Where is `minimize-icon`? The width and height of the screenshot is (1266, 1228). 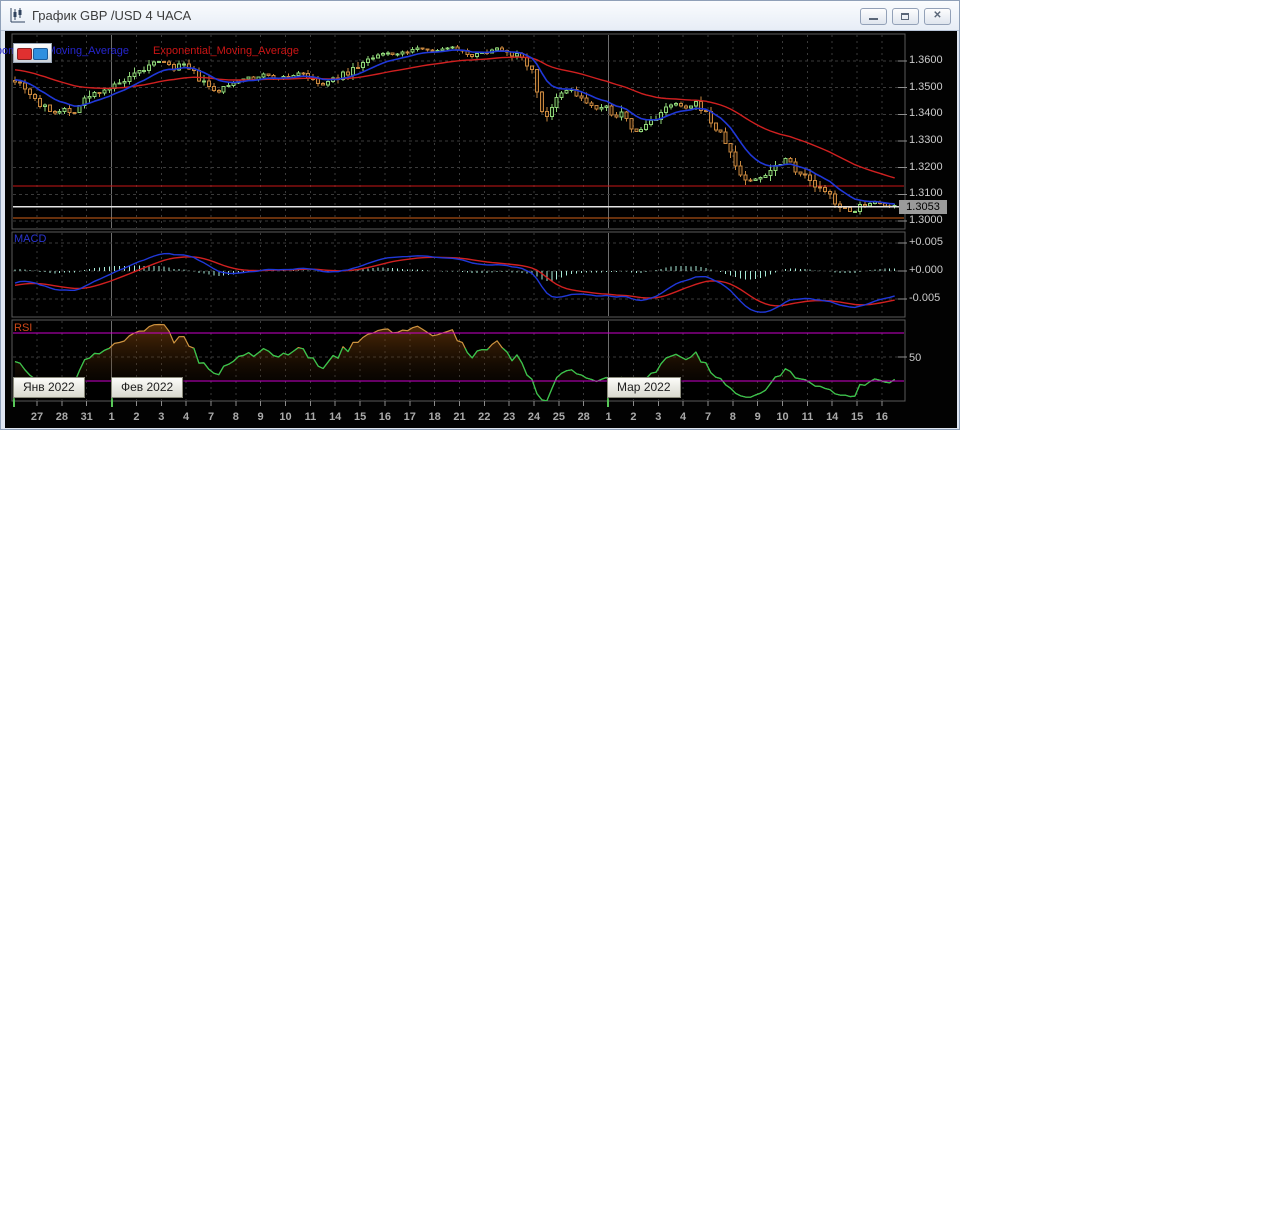 minimize-icon is located at coordinates (873, 19).